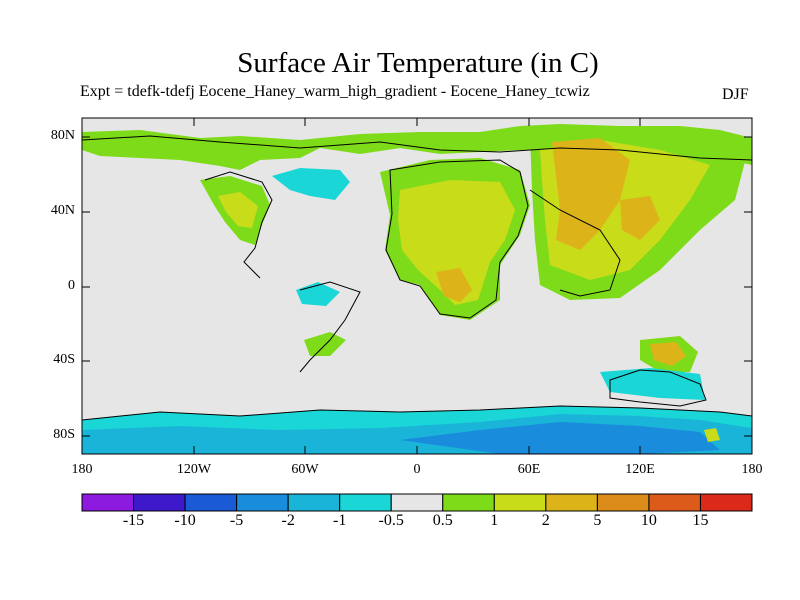 The width and height of the screenshot is (800, 600). I want to click on colorbar-label: -10, so click(185, 520).